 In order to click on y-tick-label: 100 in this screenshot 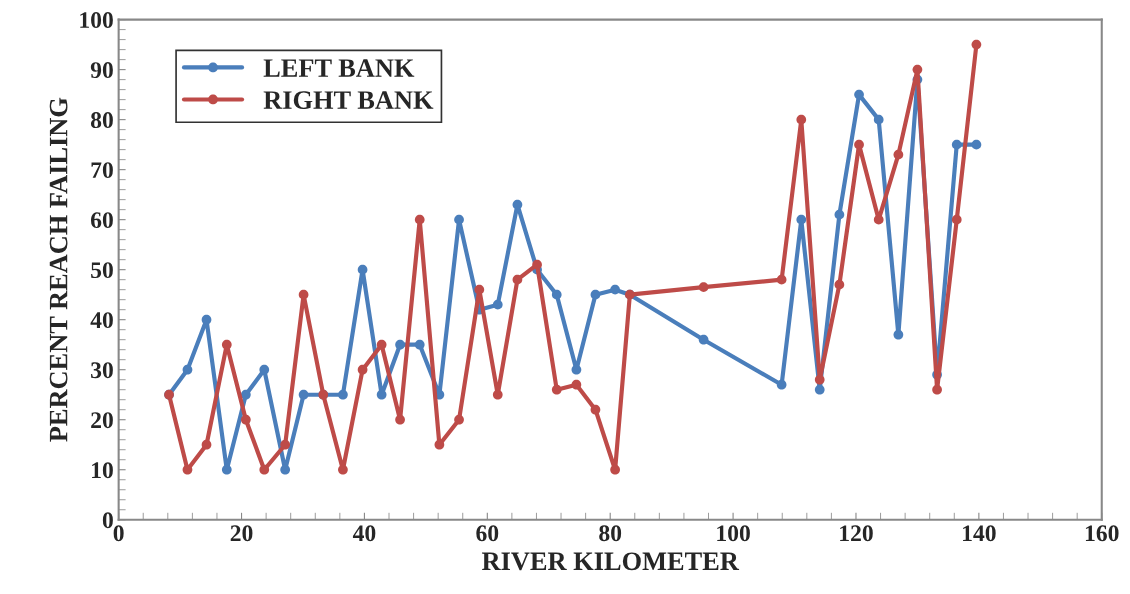, I will do `click(96, 20)`.